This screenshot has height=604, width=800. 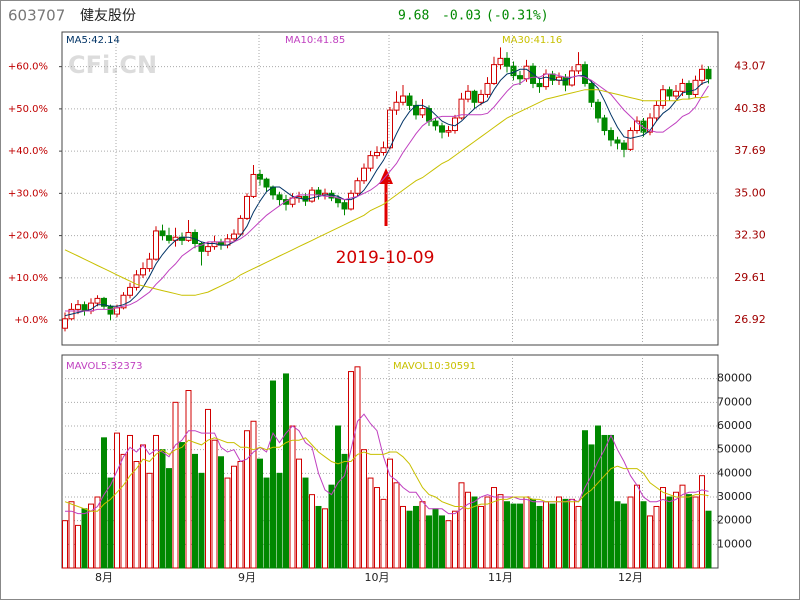 I want to click on y2-tick-label: +0.0%, so click(x=31, y=320).